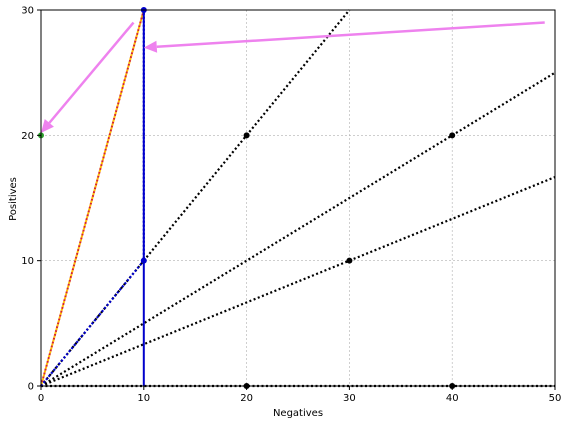  I want to click on y-tick-label-0: 0, so click(31, 387).